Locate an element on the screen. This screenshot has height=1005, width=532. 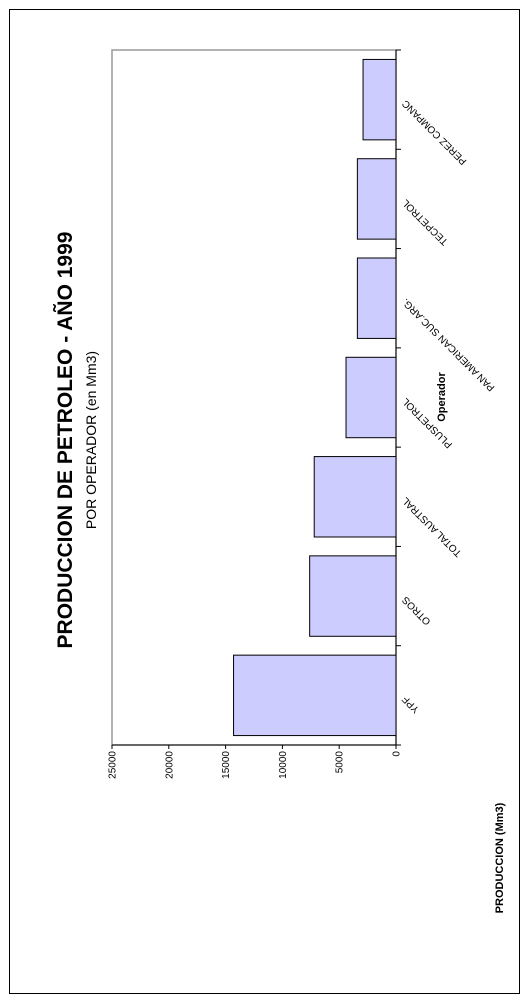
bar-pluspetrol is located at coordinates (371, 397).